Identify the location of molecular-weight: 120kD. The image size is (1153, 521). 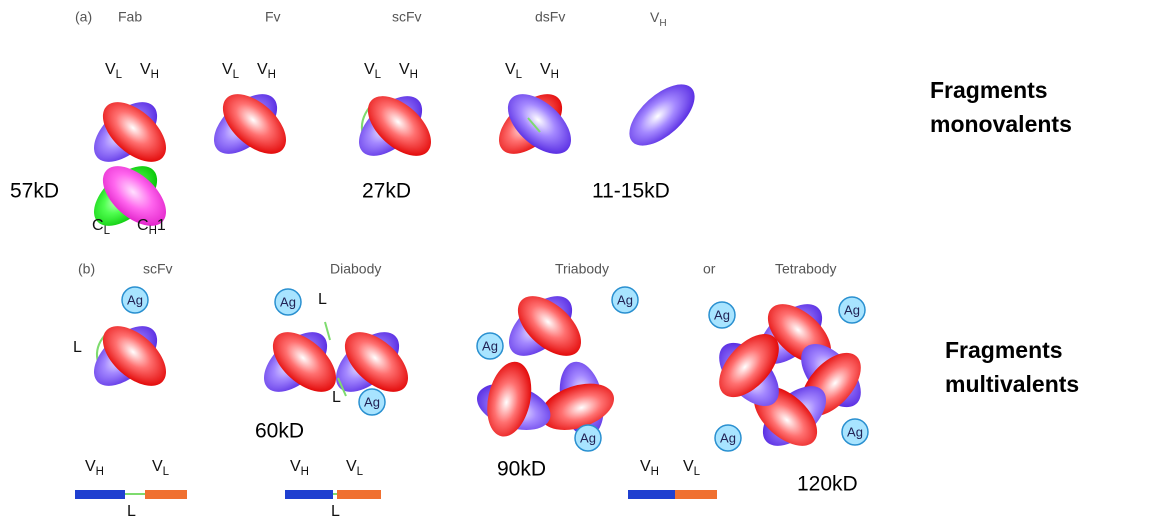
(827, 484).